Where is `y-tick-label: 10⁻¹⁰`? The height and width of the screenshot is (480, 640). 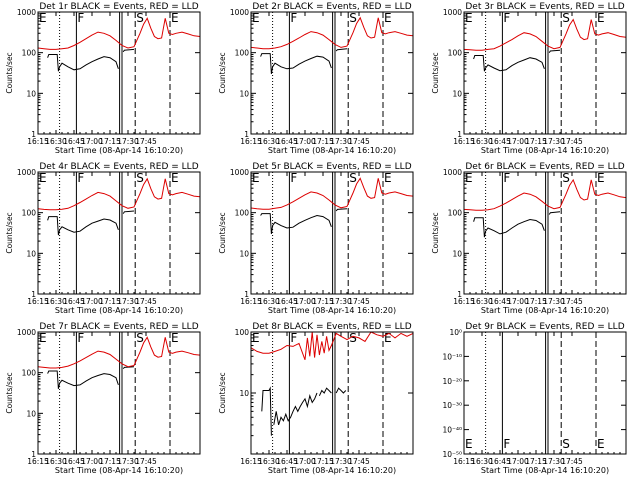
y-tick-label: 10⁻¹⁰ is located at coordinates (452, 356).